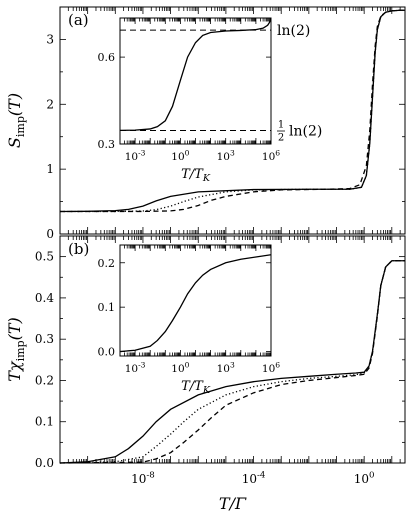 This screenshot has width=411, height=518. I want to click on panel-a-inset-xlabel-main: T/T, so click(192, 174).